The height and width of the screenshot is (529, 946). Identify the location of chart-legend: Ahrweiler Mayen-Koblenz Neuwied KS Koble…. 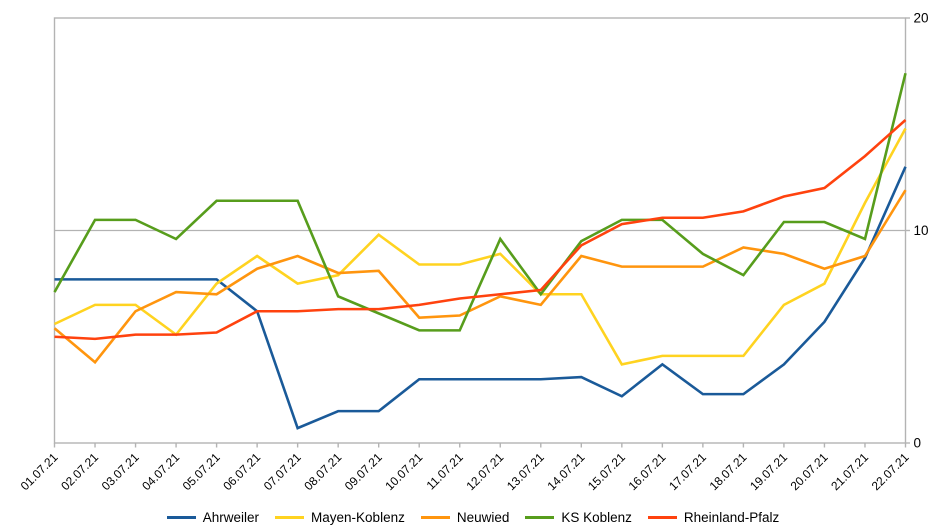
(473, 517).